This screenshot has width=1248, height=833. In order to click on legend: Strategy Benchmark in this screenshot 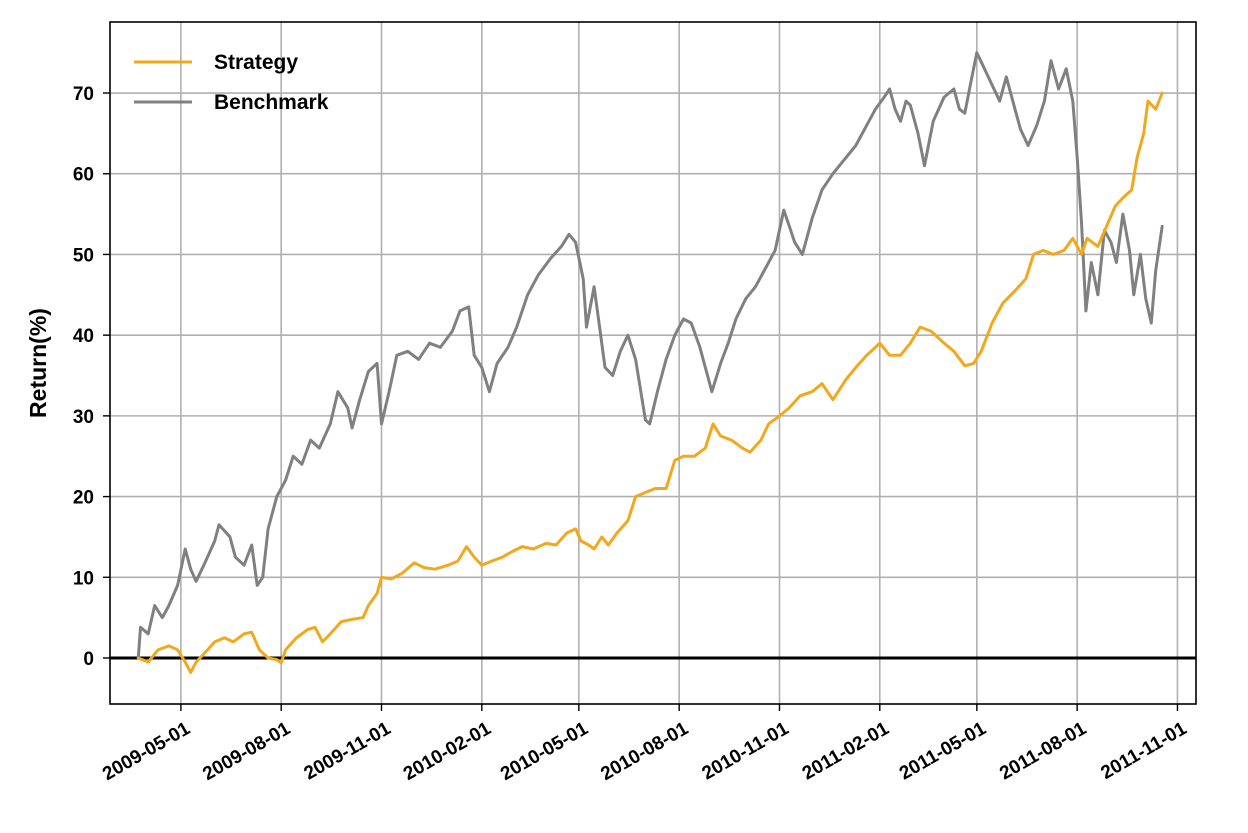, I will do `click(231, 82)`.